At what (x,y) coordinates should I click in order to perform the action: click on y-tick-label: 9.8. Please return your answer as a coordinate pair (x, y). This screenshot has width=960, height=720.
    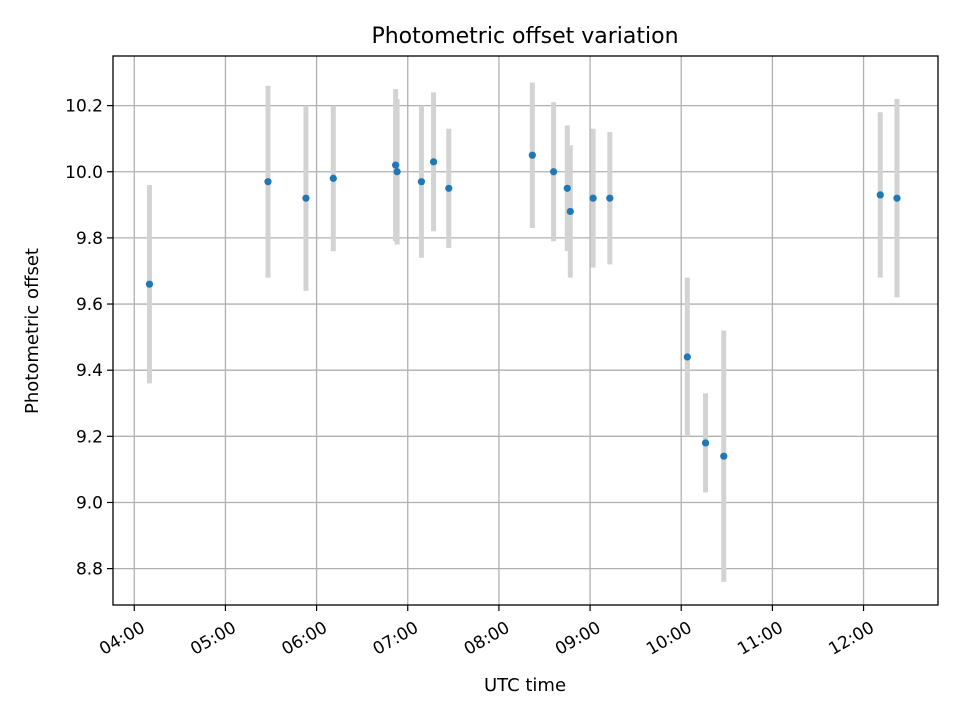
    Looking at the image, I should click on (89, 239).